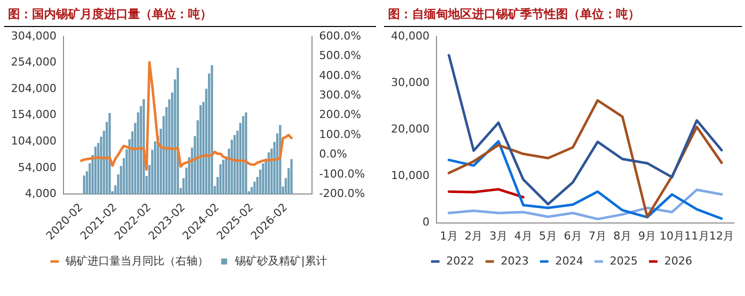 The image size is (745, 296). What do you see at coordinates (622, 235) in the screenshot?
I see `x-tick-label: 8月` at bounding box center [622, 235].